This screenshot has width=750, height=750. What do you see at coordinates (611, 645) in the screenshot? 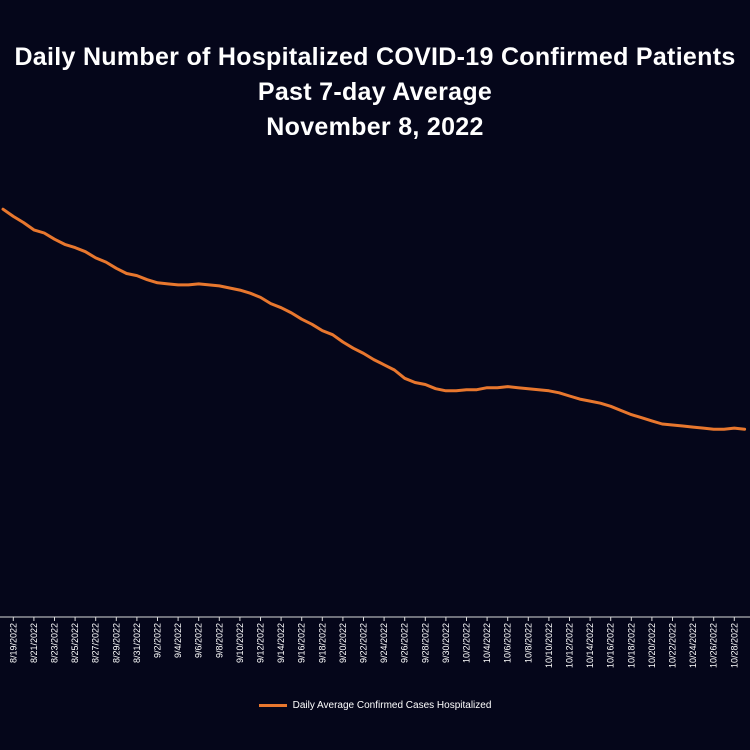
I see `x-tick-label: 10/16/2022` at bounding box center [611, 645].